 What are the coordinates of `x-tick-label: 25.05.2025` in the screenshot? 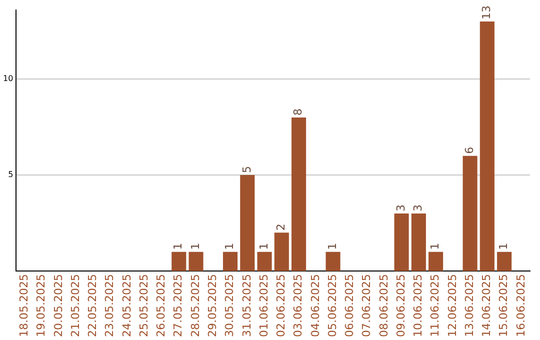 It's located at (143, 306).